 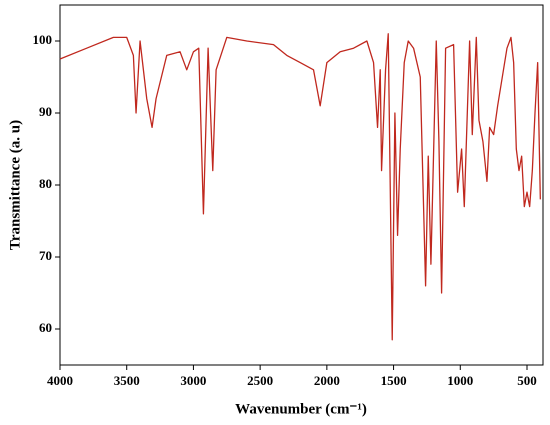 I want to click on x-tick-label: 4000, so click(x=60, y=380).